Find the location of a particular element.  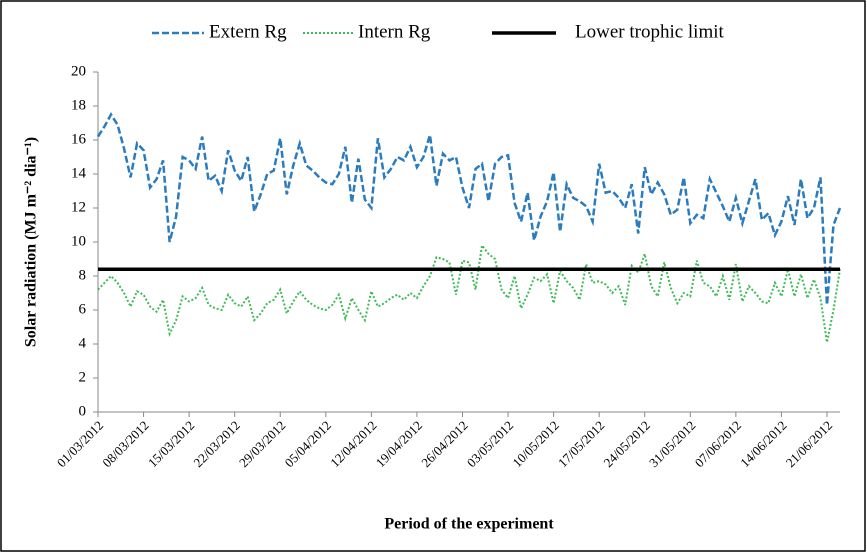

y-tick-label: 6 is located at coordinates (83, 309).